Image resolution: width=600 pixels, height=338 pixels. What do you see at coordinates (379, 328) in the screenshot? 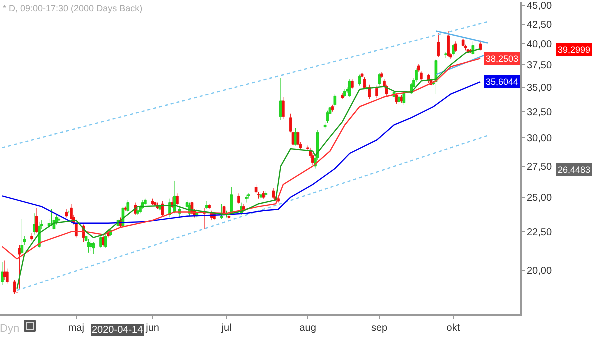
I see `x-tick-label: sep` at bounding box center [379, 328].